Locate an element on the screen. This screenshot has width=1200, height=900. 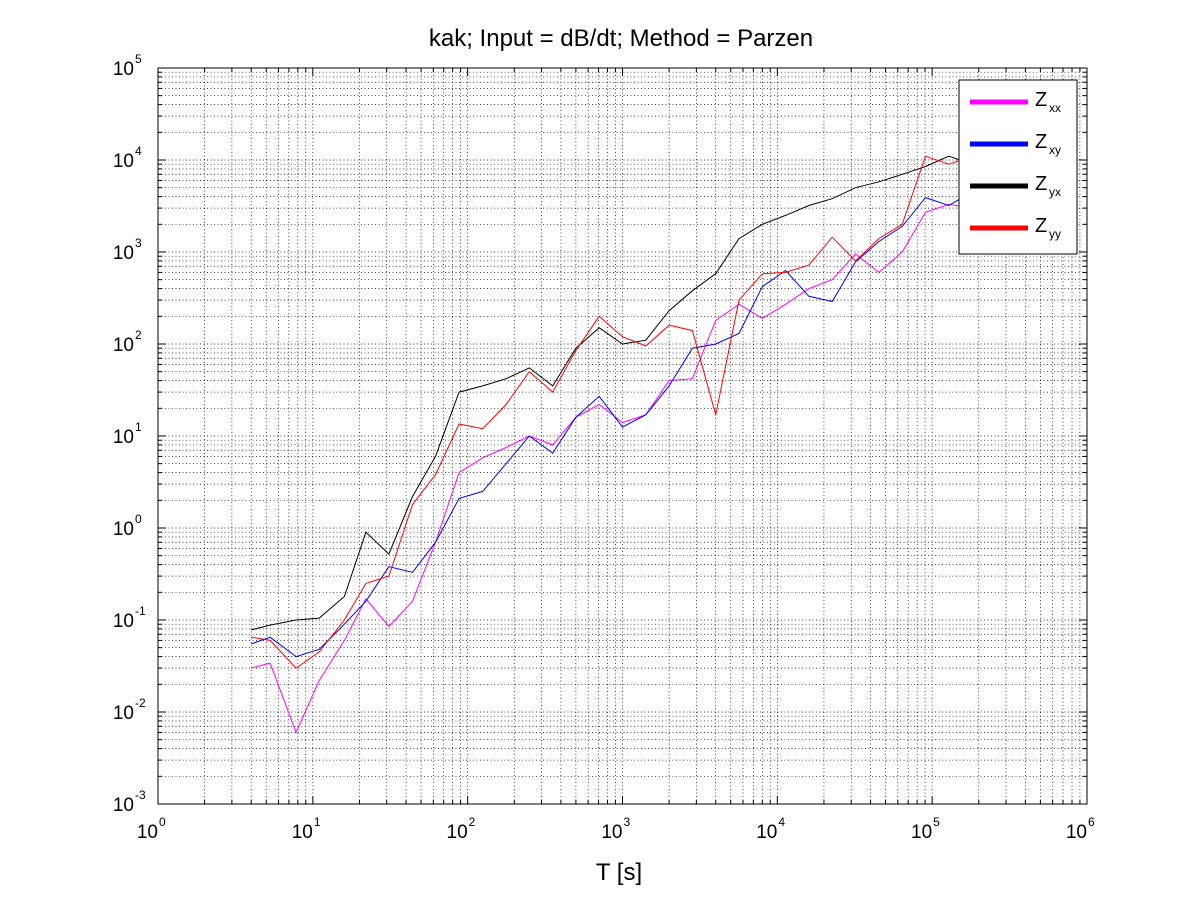
x-tick-exp: 0 is located at coordinates (162, 822).